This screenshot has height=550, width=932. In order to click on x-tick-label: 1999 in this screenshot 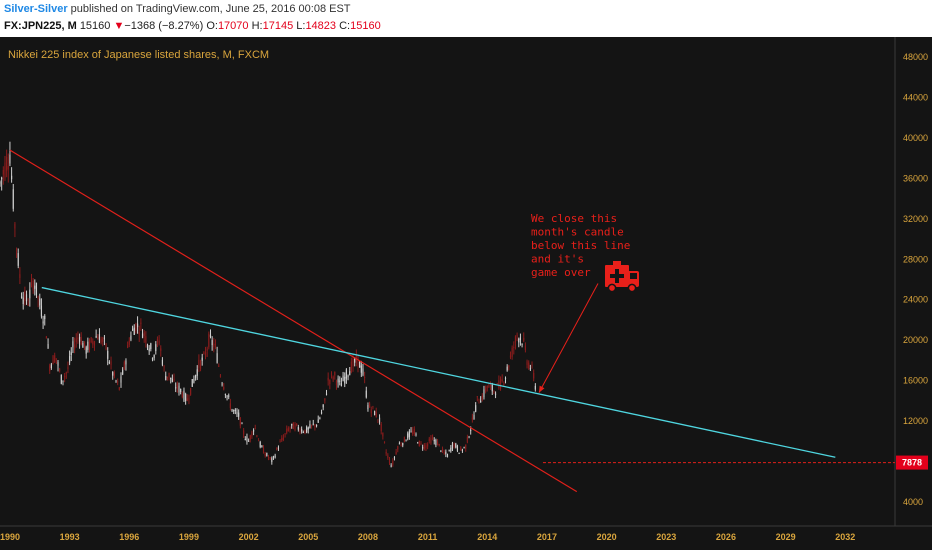, I will do `click(189, 537)`.